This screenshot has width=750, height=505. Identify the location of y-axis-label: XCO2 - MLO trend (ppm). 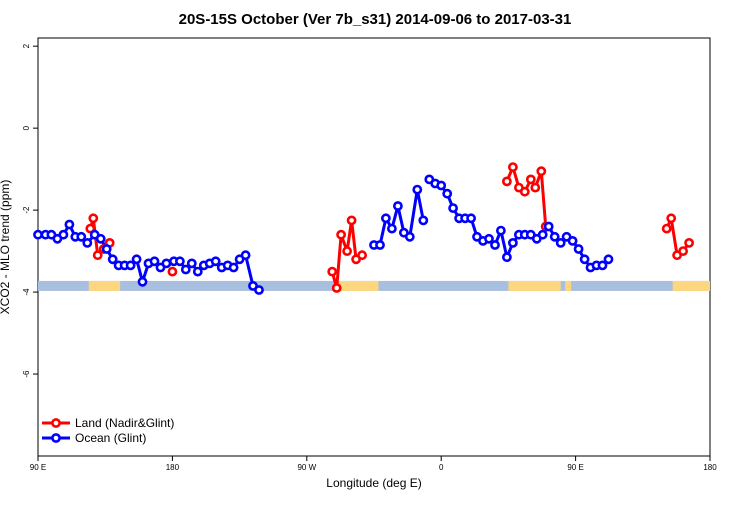
(6, 247).